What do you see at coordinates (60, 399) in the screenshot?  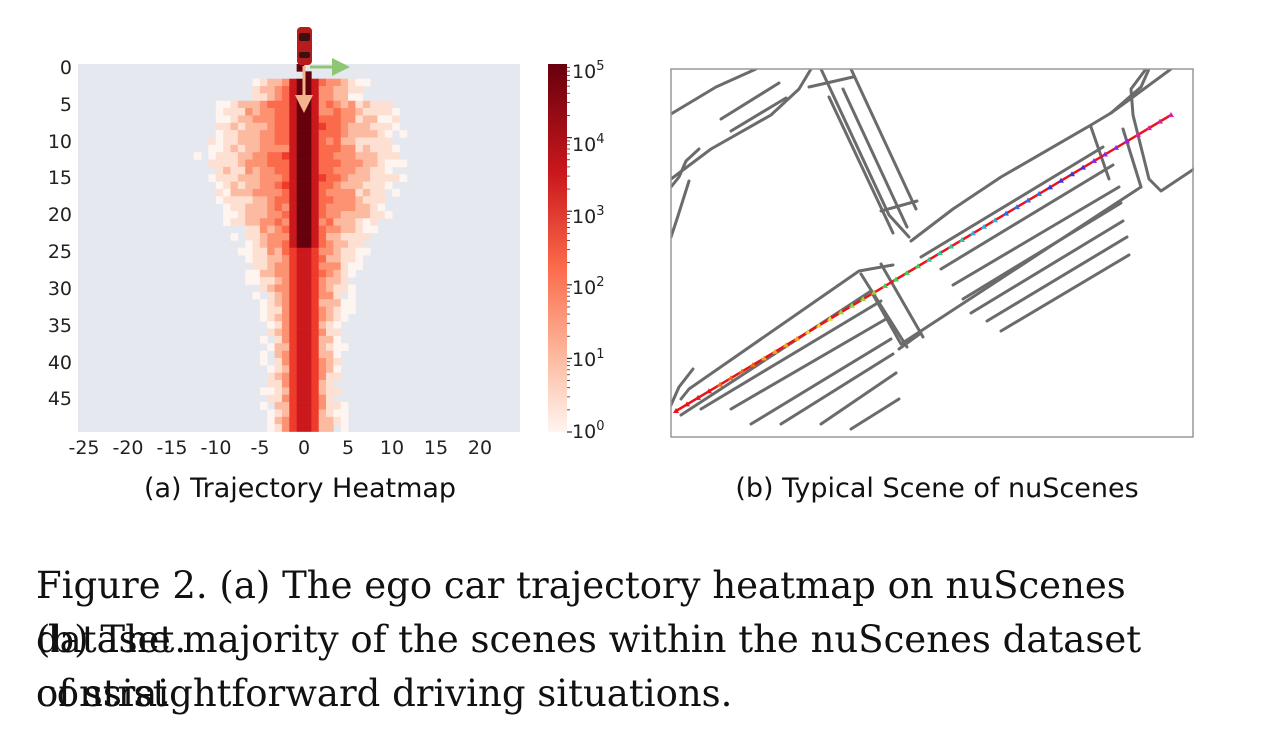 I see `y-tick-label: 45` at bounding box center [60, 399].